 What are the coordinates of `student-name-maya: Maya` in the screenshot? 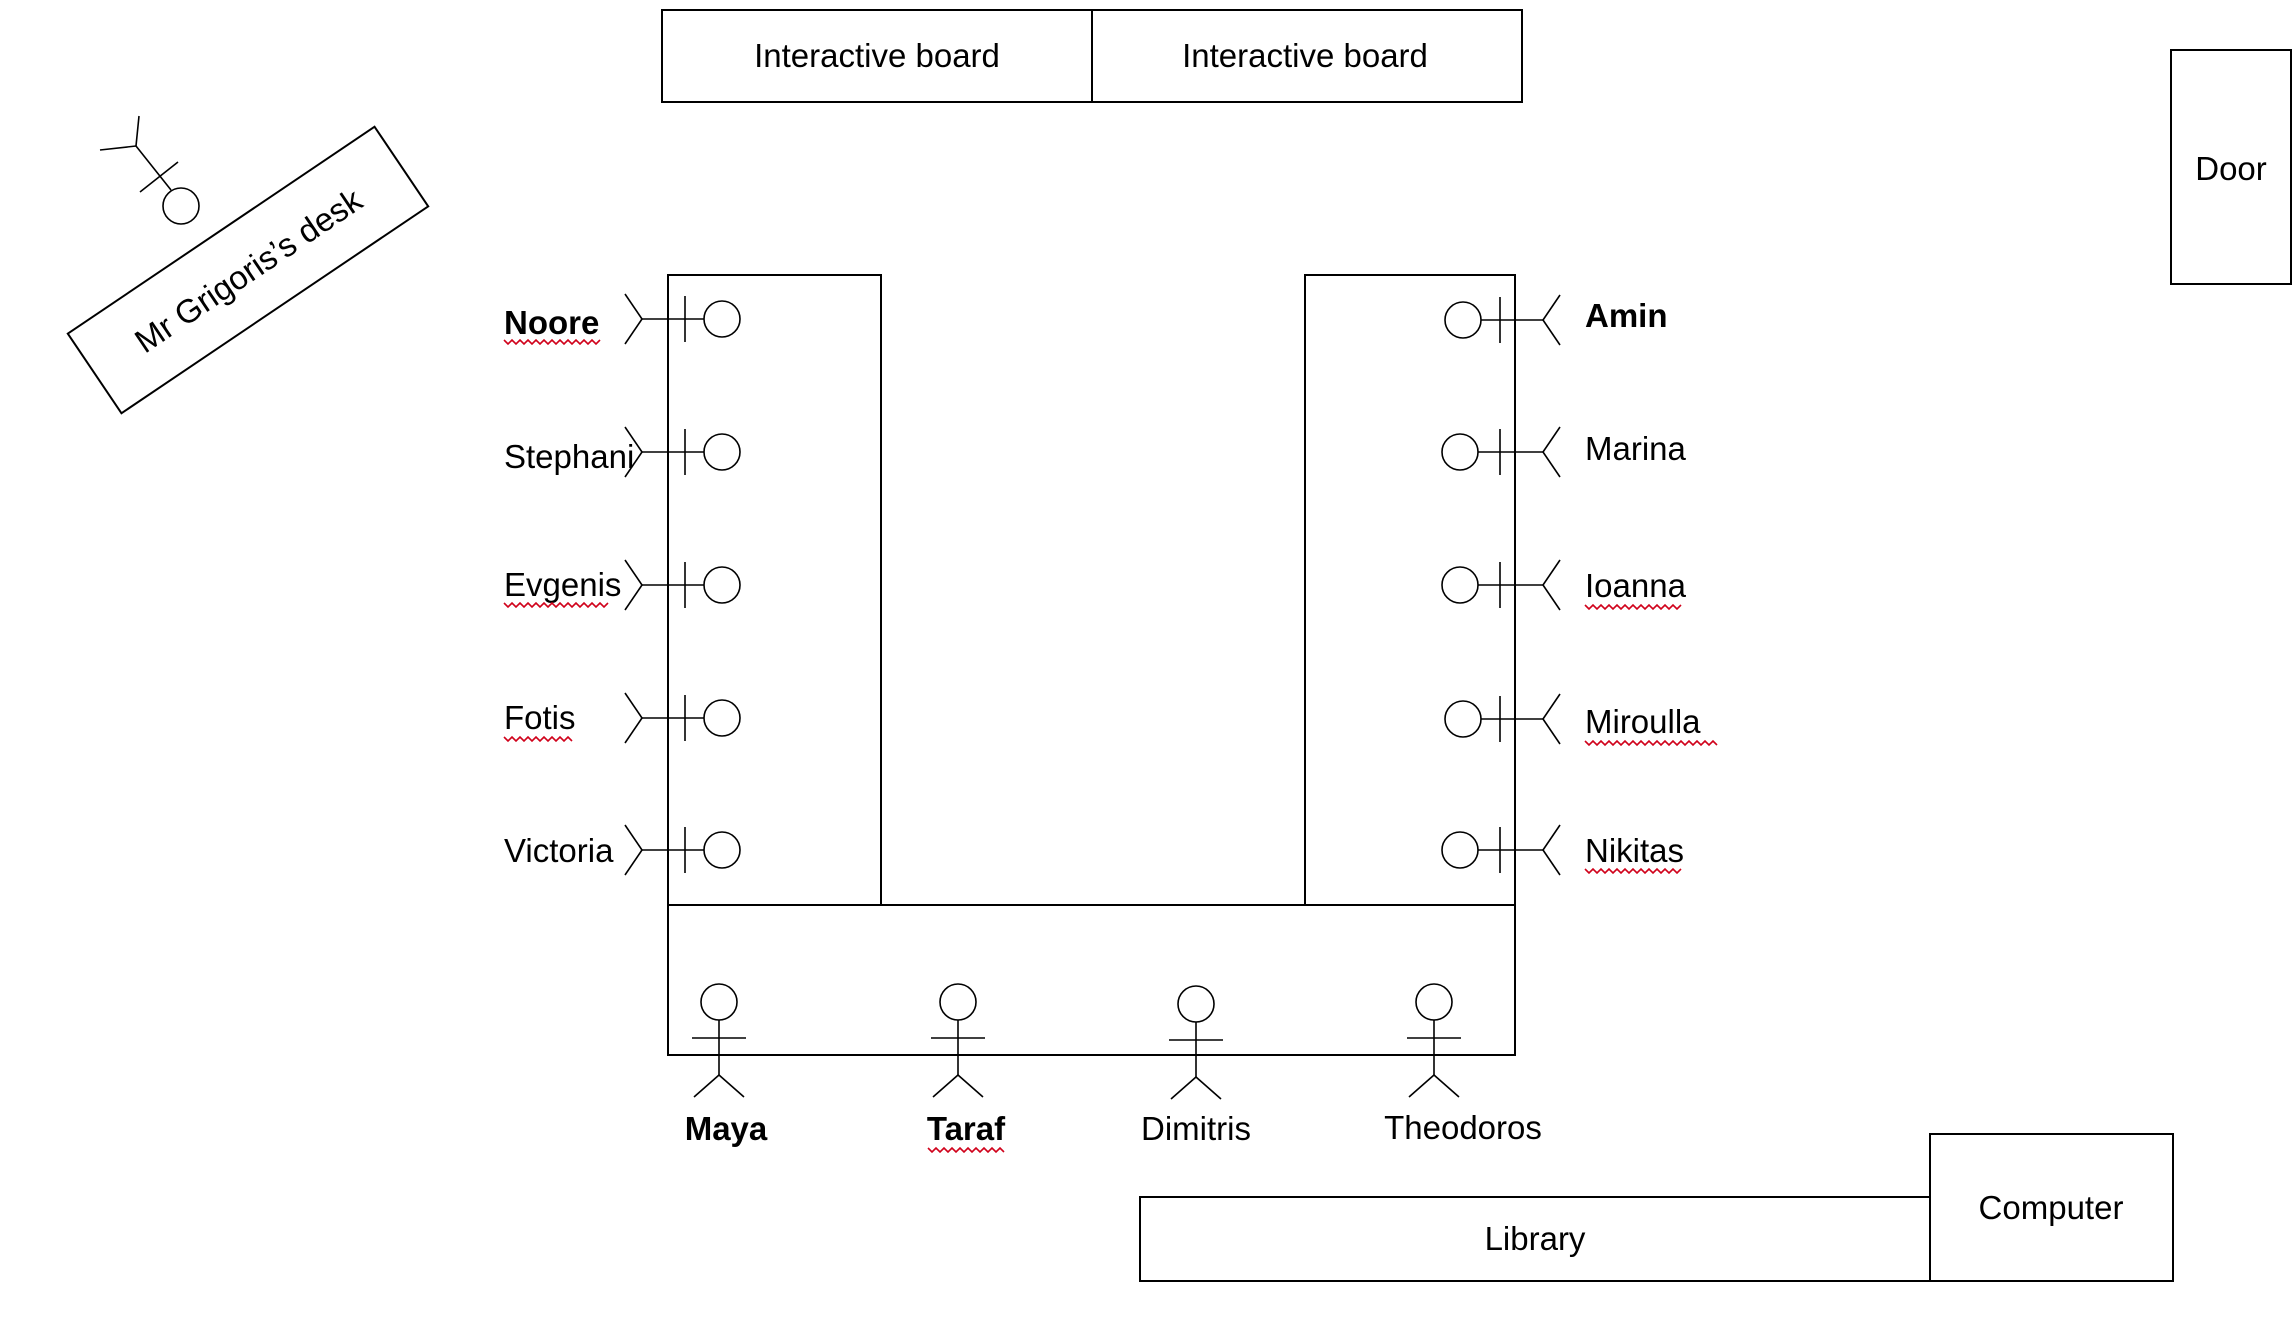 It's located at (726, 1128).